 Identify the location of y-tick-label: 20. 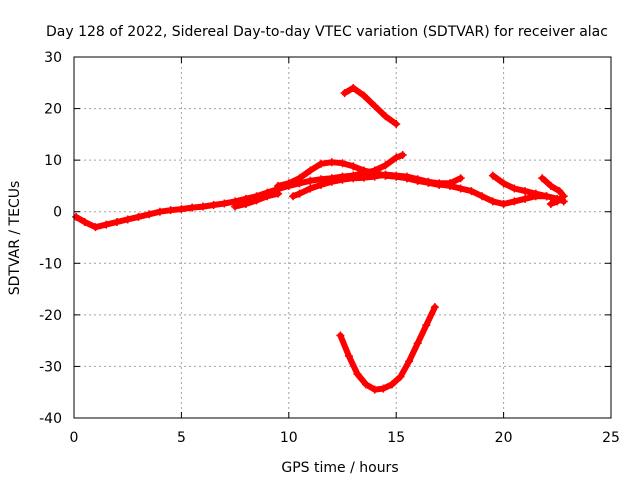
(53, 110).